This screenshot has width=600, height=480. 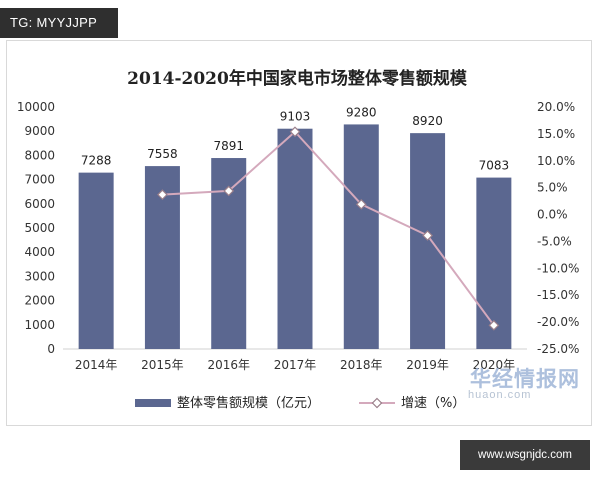 What do you see at coordinates (377, 403) in the screenshot?
I see `legend-swatch-marker` at bounding box center [377, 403].